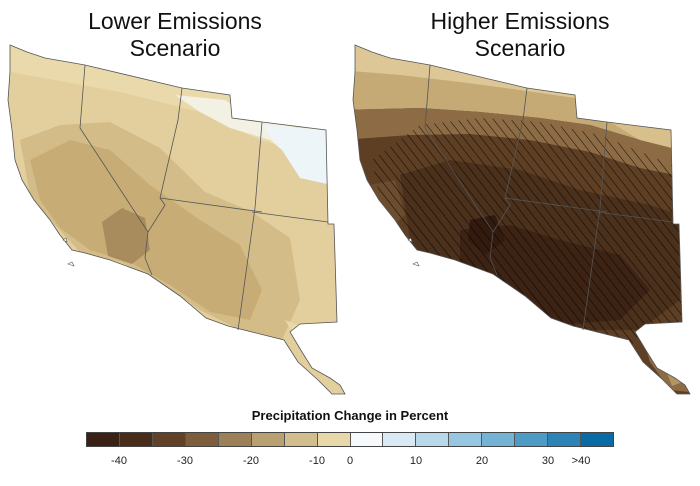 This screenshot has height=486, width=700. I want to click on legend-color-bar, so click(350, 439).